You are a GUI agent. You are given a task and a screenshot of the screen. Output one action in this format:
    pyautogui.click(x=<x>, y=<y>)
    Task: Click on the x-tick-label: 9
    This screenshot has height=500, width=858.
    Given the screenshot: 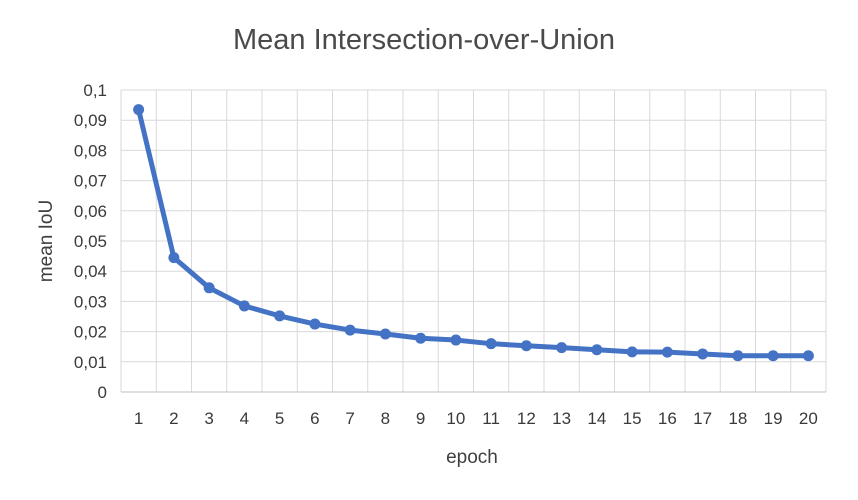 What is the action you would take?
    pyautogui.click(x=420, y=418)
    